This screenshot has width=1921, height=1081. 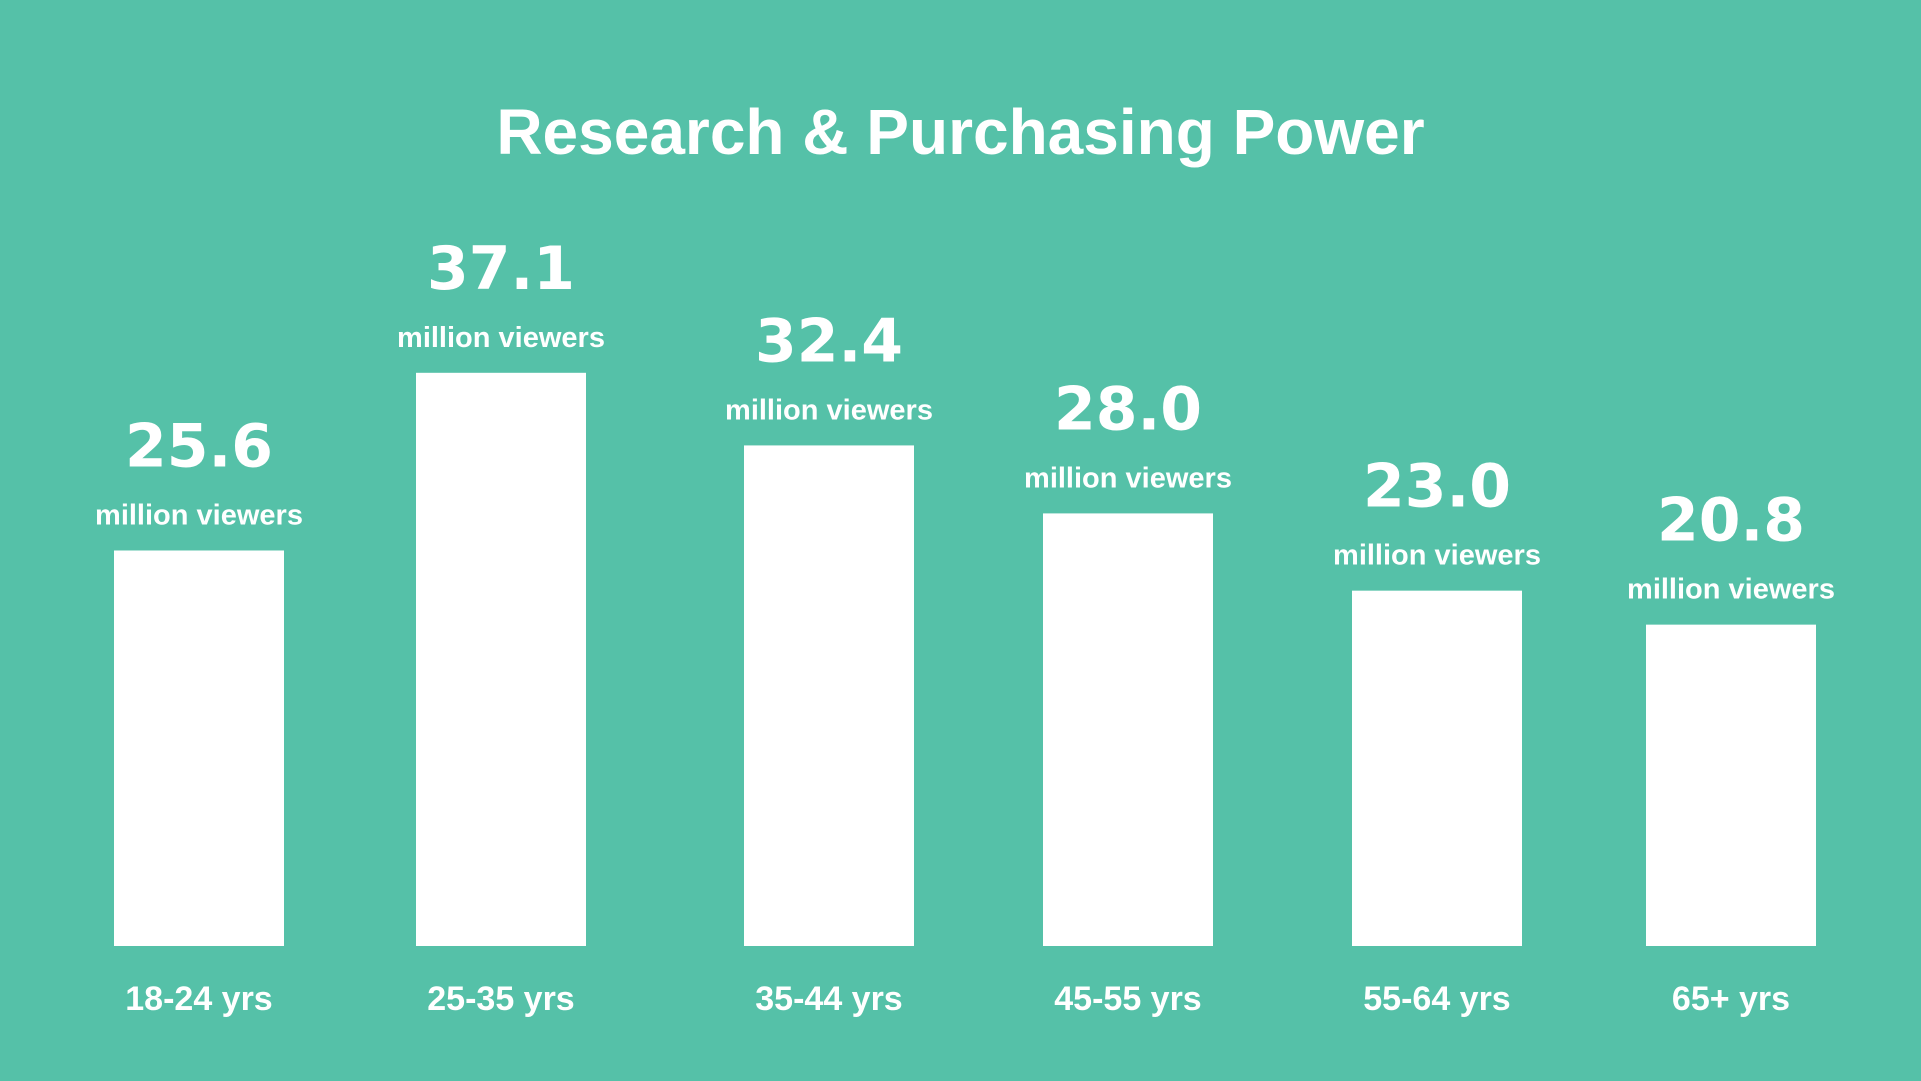 I want to click on bar-value-label: 23.0, so click(x=1437, y=487).